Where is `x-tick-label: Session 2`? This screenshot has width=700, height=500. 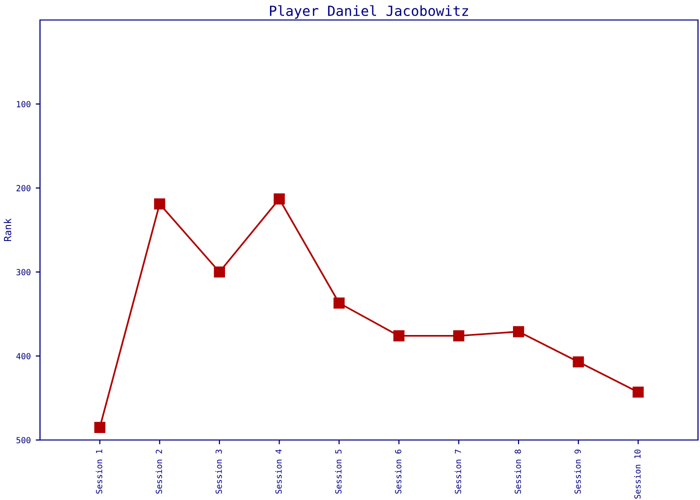 x-tick-label: Session 2 is located at coordinates (159, 472).